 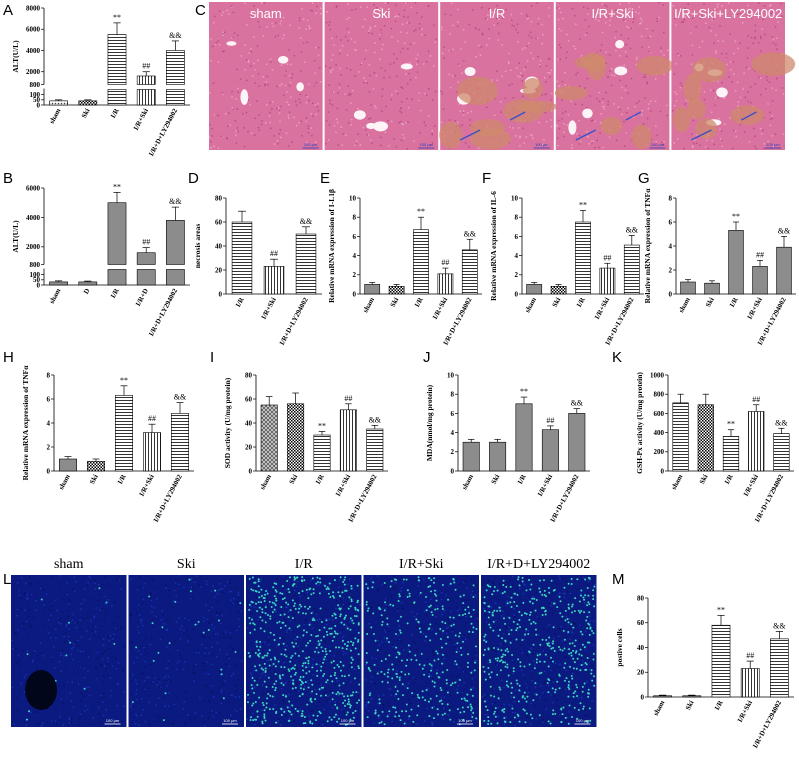 What do you see at coordinates (8, 357) in the screenshot?
I see `panel-letter-h: H` at bounding box center [8, 357].